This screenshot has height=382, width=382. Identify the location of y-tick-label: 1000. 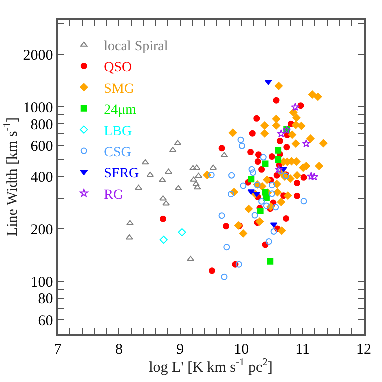
(38, 108).